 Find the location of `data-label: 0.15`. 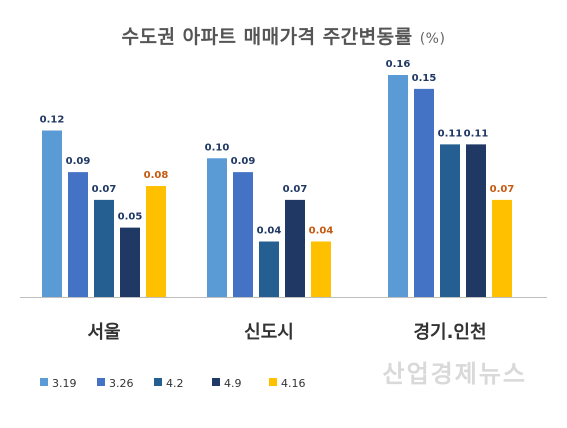

data-label: 0.15 is located at coordinates (424, 78).